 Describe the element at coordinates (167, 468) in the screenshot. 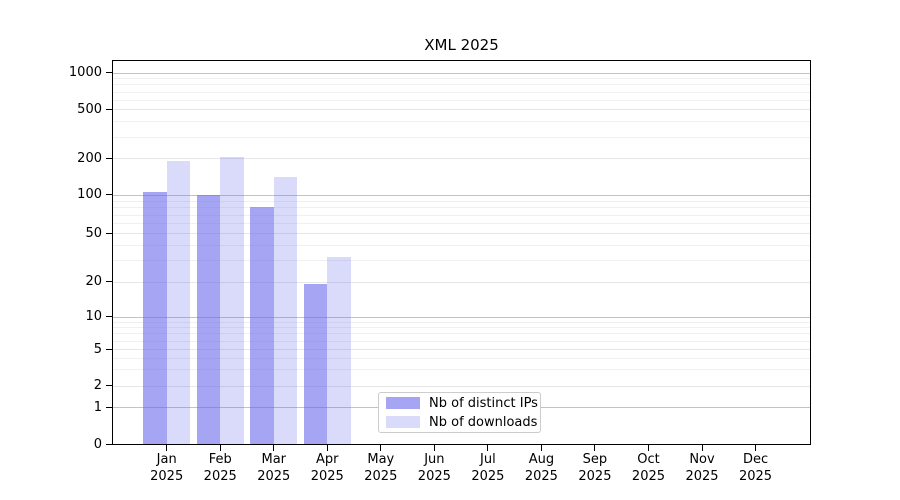

I see `xtick-label-jan: Jan 2025` at that location.